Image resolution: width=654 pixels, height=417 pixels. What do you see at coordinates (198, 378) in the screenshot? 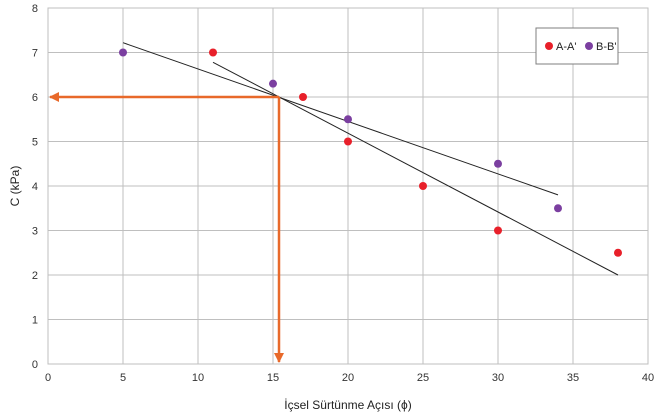
I see `x-tick-label: 10` at bounding box center [198, 378].